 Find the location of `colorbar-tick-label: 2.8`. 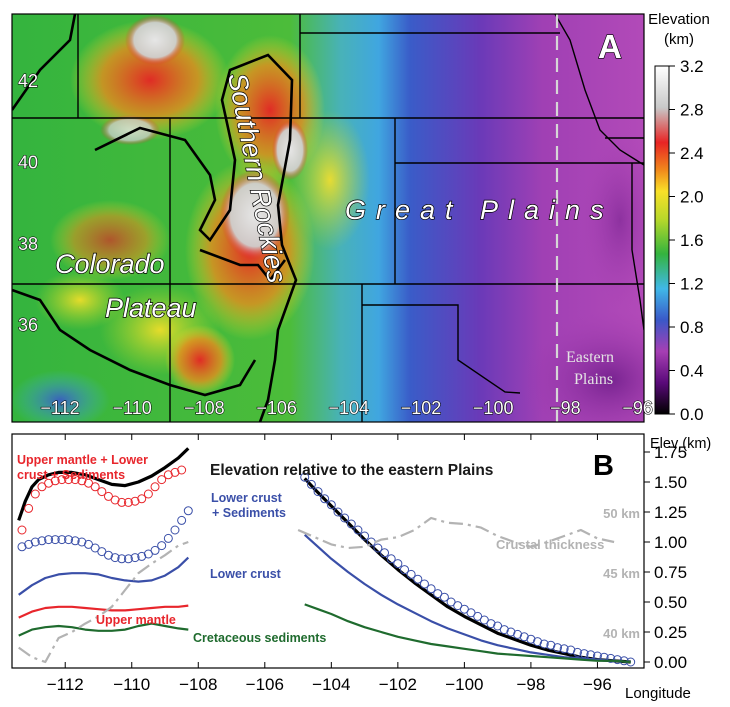

colorbar-tick-label: 2.8 is located at coordinates (692, 110).